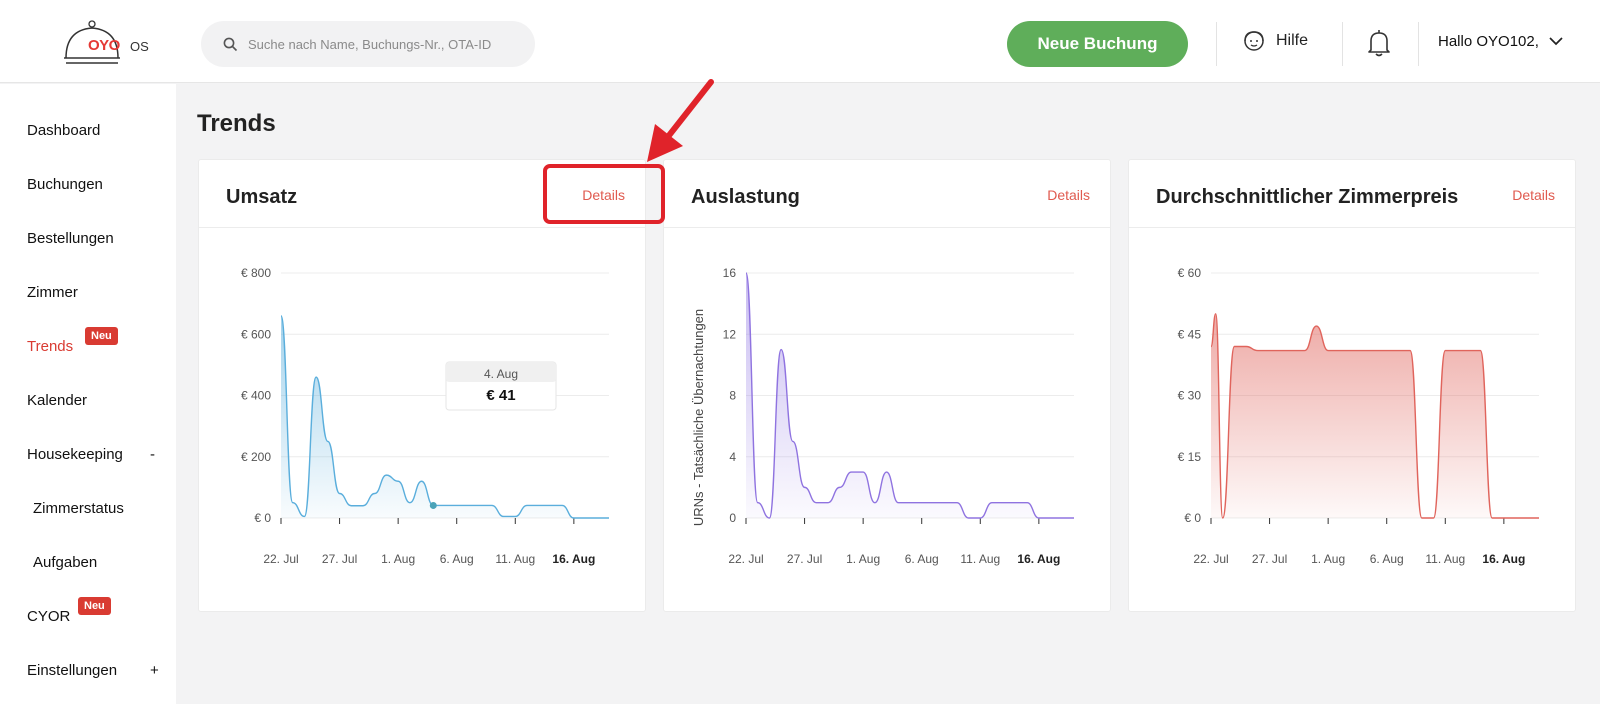 The width and height of the screenshot is (1600, 704). Describe the element at coordinates (256, 273) in the screenshot. I see `y-tick-label: € 800` at that location.